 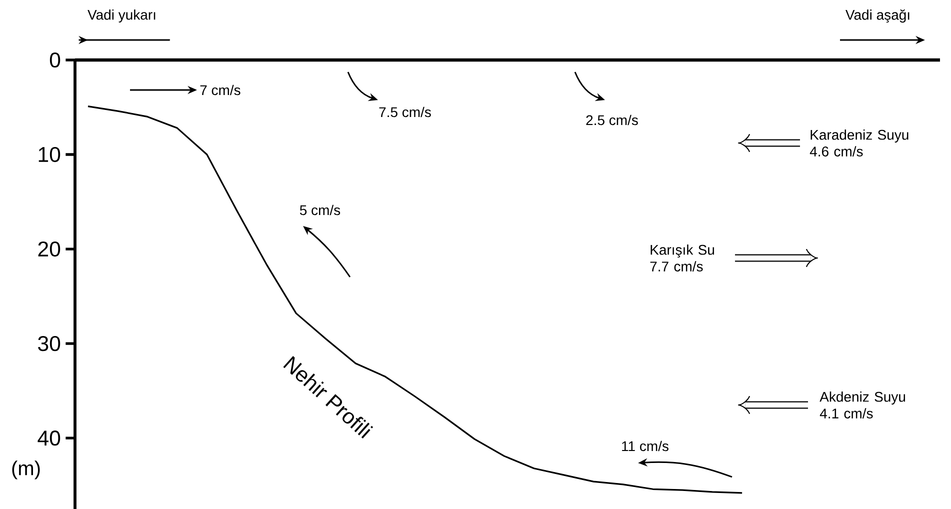 What do you see at coordinates (405, 112) in the screenshot?
I see `annotation: 7.5 cm/s` at bounding box center [405, 112].